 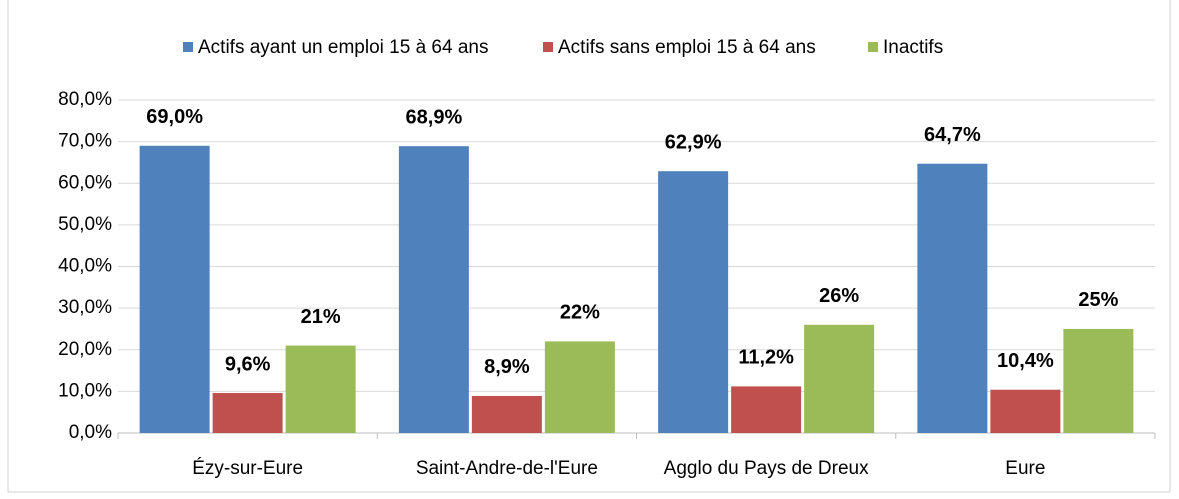 I want to click on legend-label: Actifs ayant un emploi 15 à 64 ans, so click(x=343, y=47).